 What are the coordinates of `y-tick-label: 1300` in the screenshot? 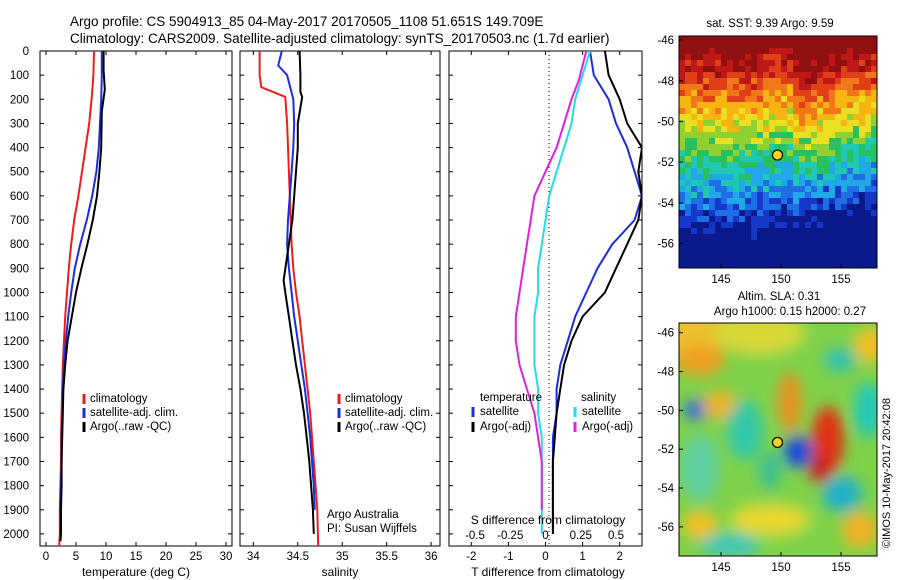 It's located at (16, 366).